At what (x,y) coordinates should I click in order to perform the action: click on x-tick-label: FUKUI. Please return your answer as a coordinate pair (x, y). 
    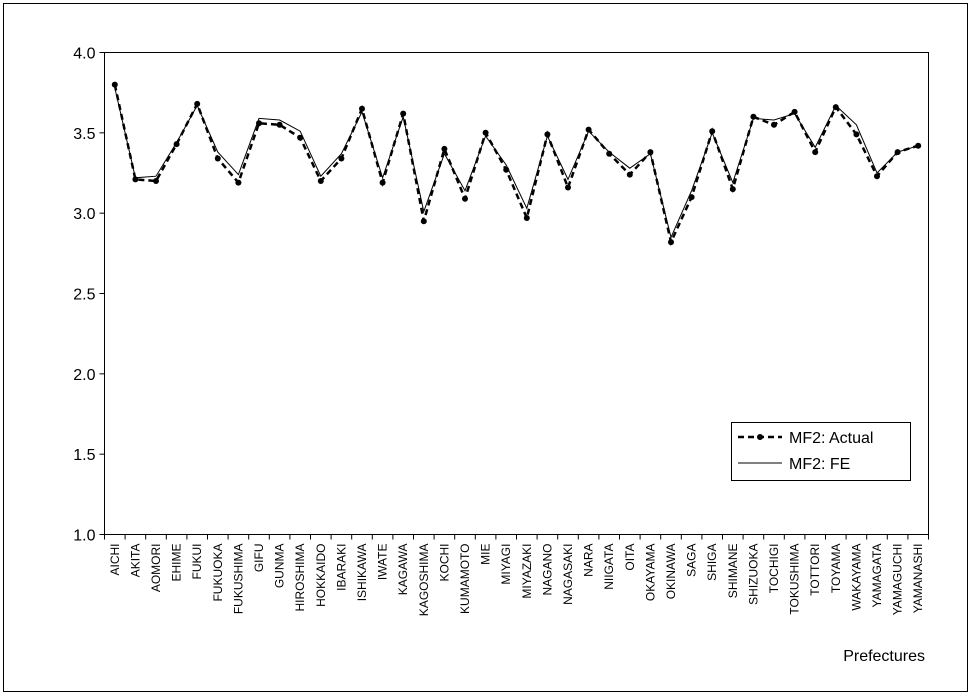
    Looking at the image, I should click on (197, 562).